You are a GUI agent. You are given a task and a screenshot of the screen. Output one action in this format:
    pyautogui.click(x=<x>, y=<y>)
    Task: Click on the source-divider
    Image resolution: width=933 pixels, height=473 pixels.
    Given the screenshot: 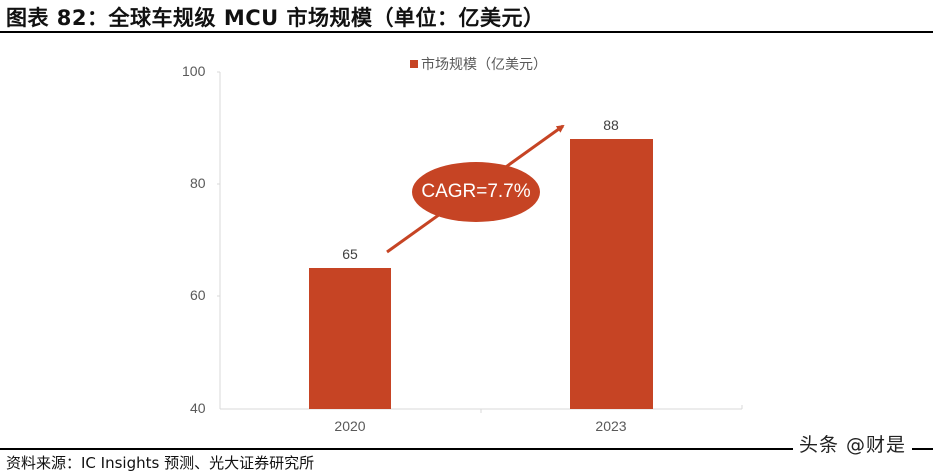 What is the action you would take?
    pyautogui.click(x=466, y=449)
    